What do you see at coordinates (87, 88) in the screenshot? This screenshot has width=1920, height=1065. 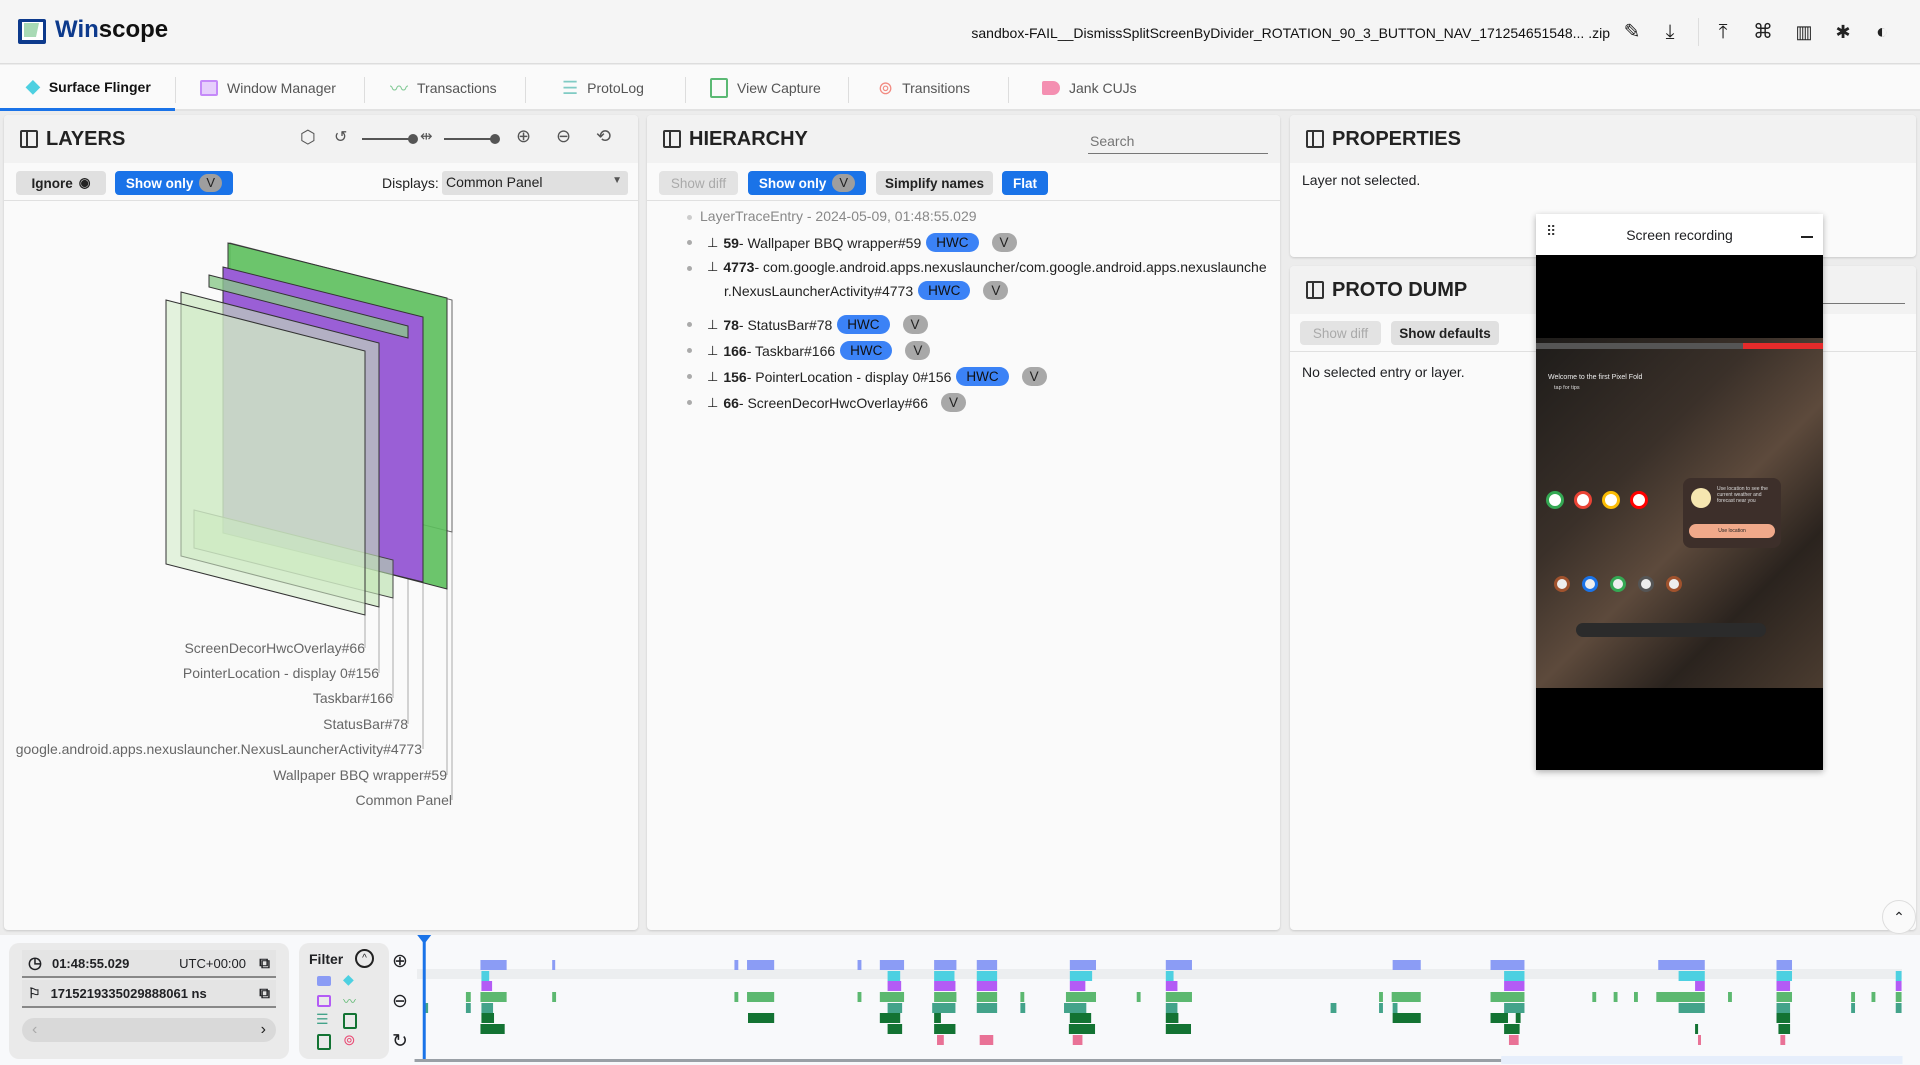 I see `tab-surface-flinger: ◆ Surface Flinger` at bounding box center [87, 88].